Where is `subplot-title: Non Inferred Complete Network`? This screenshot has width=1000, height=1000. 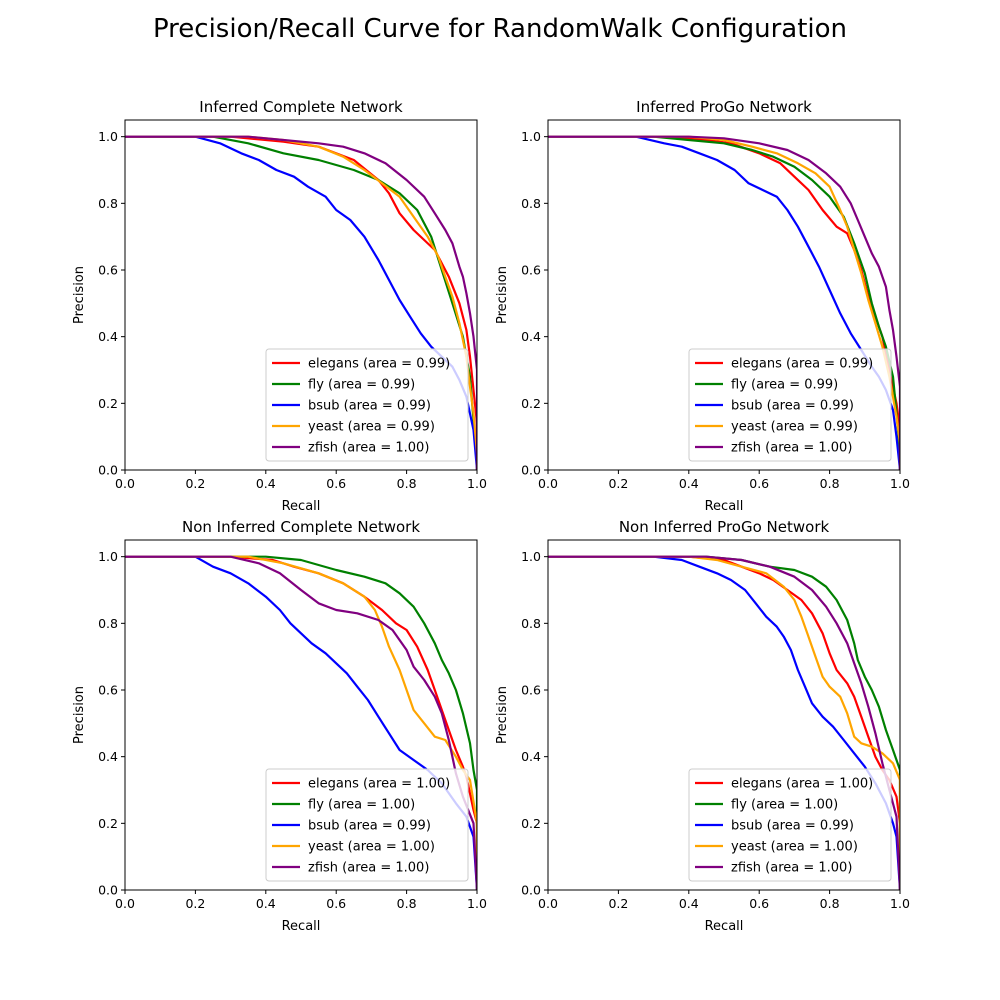
subplot-title: Non Inferred Complete Network is located at coordinates (301, 527).